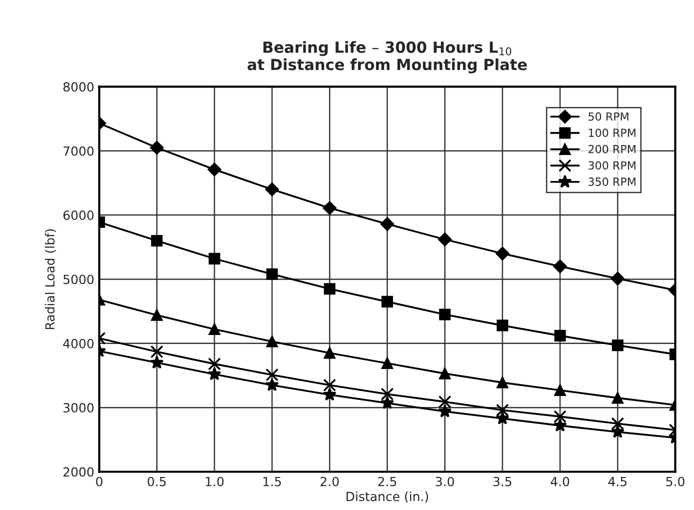  Describe the element at coordinates (99, 481) in the screenshot. I see `x-tick-label: 0` at that location.